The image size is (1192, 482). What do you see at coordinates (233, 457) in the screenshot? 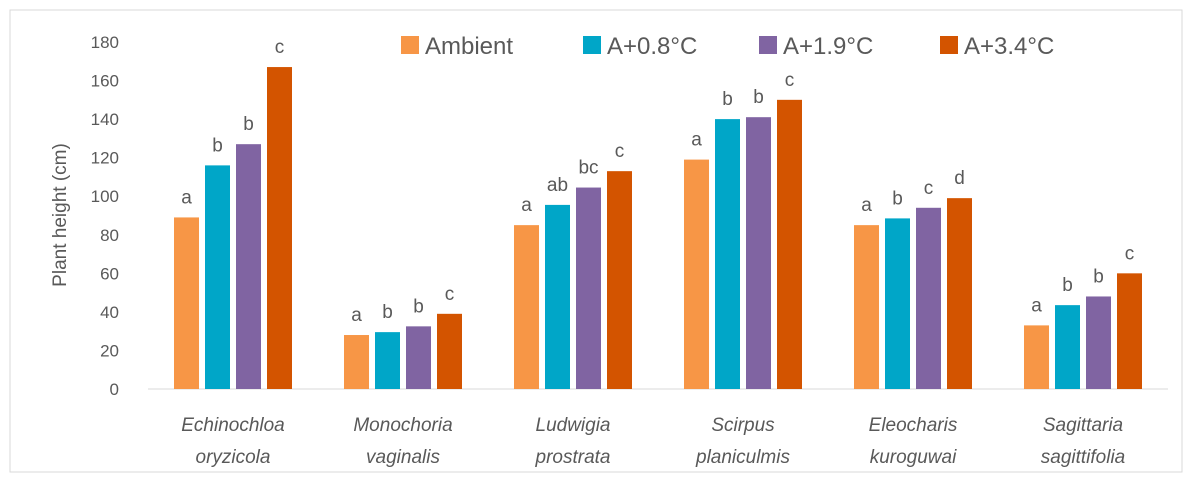
I see `category-label: oryzicola` at bounding box center [233, 457].